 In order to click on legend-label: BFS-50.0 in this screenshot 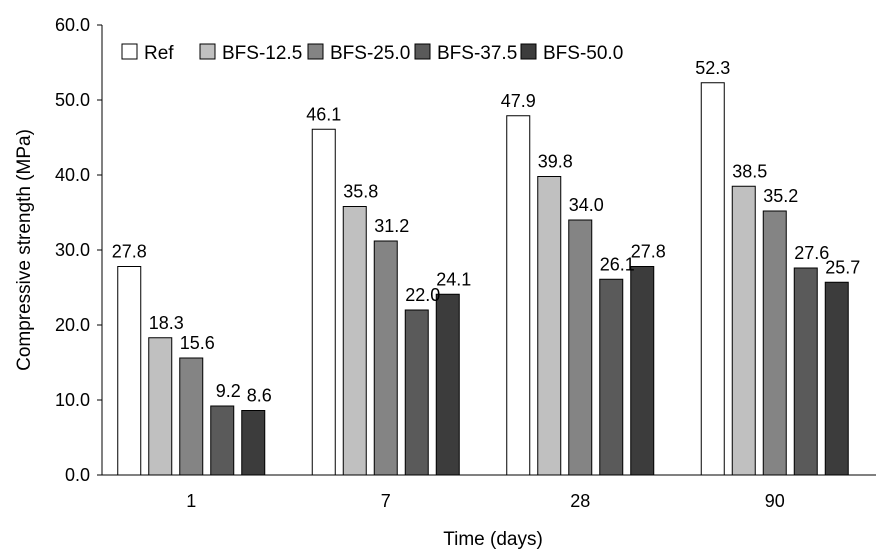, I will do `click(583, 53)`.